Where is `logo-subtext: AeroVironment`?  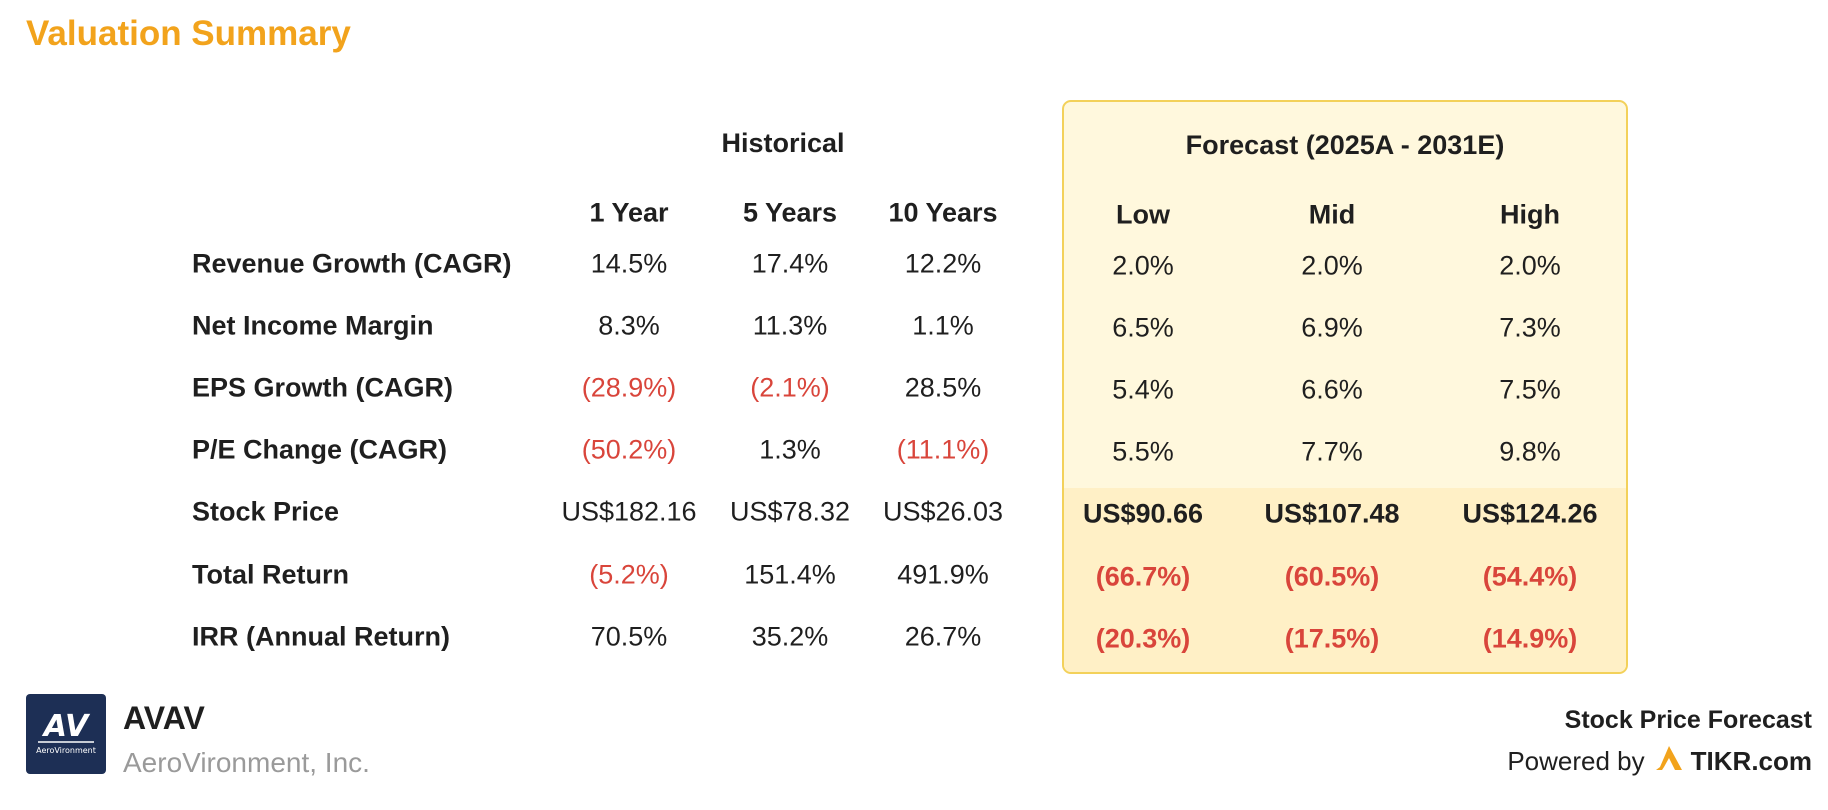 logo-subtext: AeroVironment is located at coordinates (66, 750).